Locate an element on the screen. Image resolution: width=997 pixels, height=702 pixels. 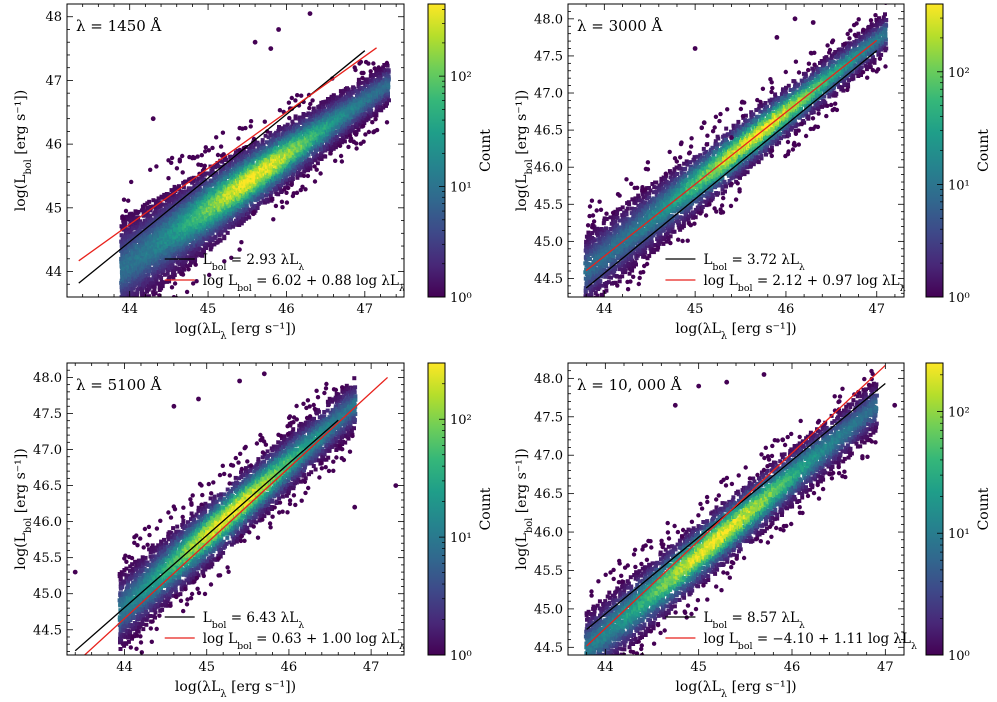
fit-line-loglinear is located at coordinates (227, 154).